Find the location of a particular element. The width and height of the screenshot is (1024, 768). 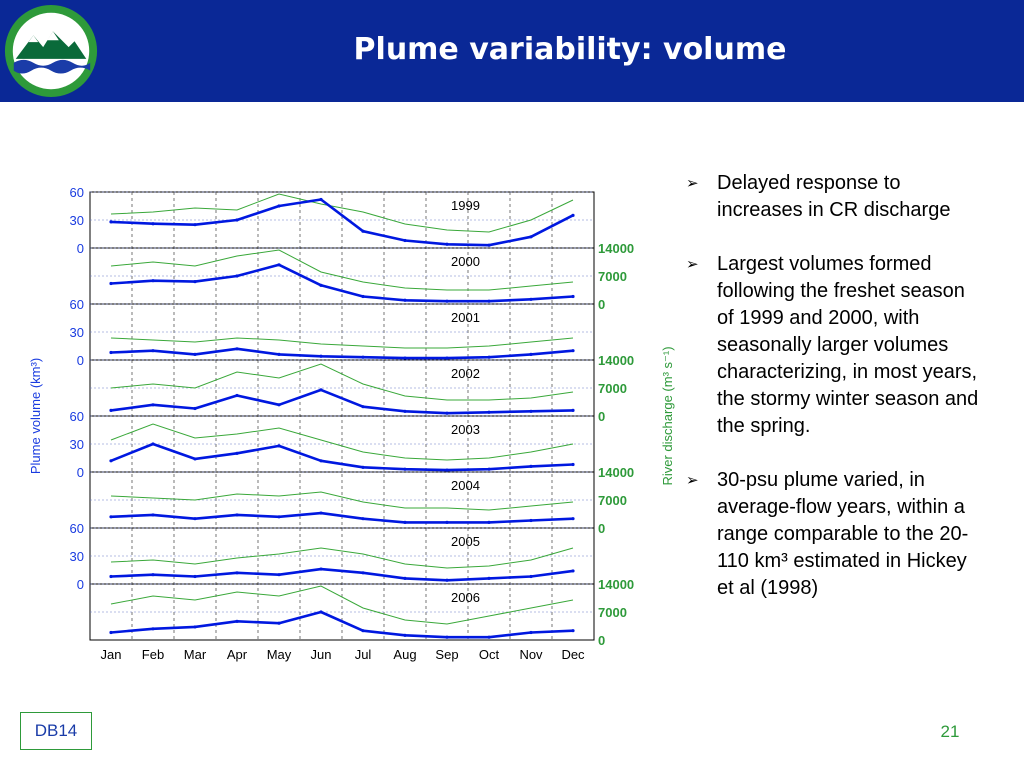

year-label-2002: 2002 is located at coordinates (465, 373).